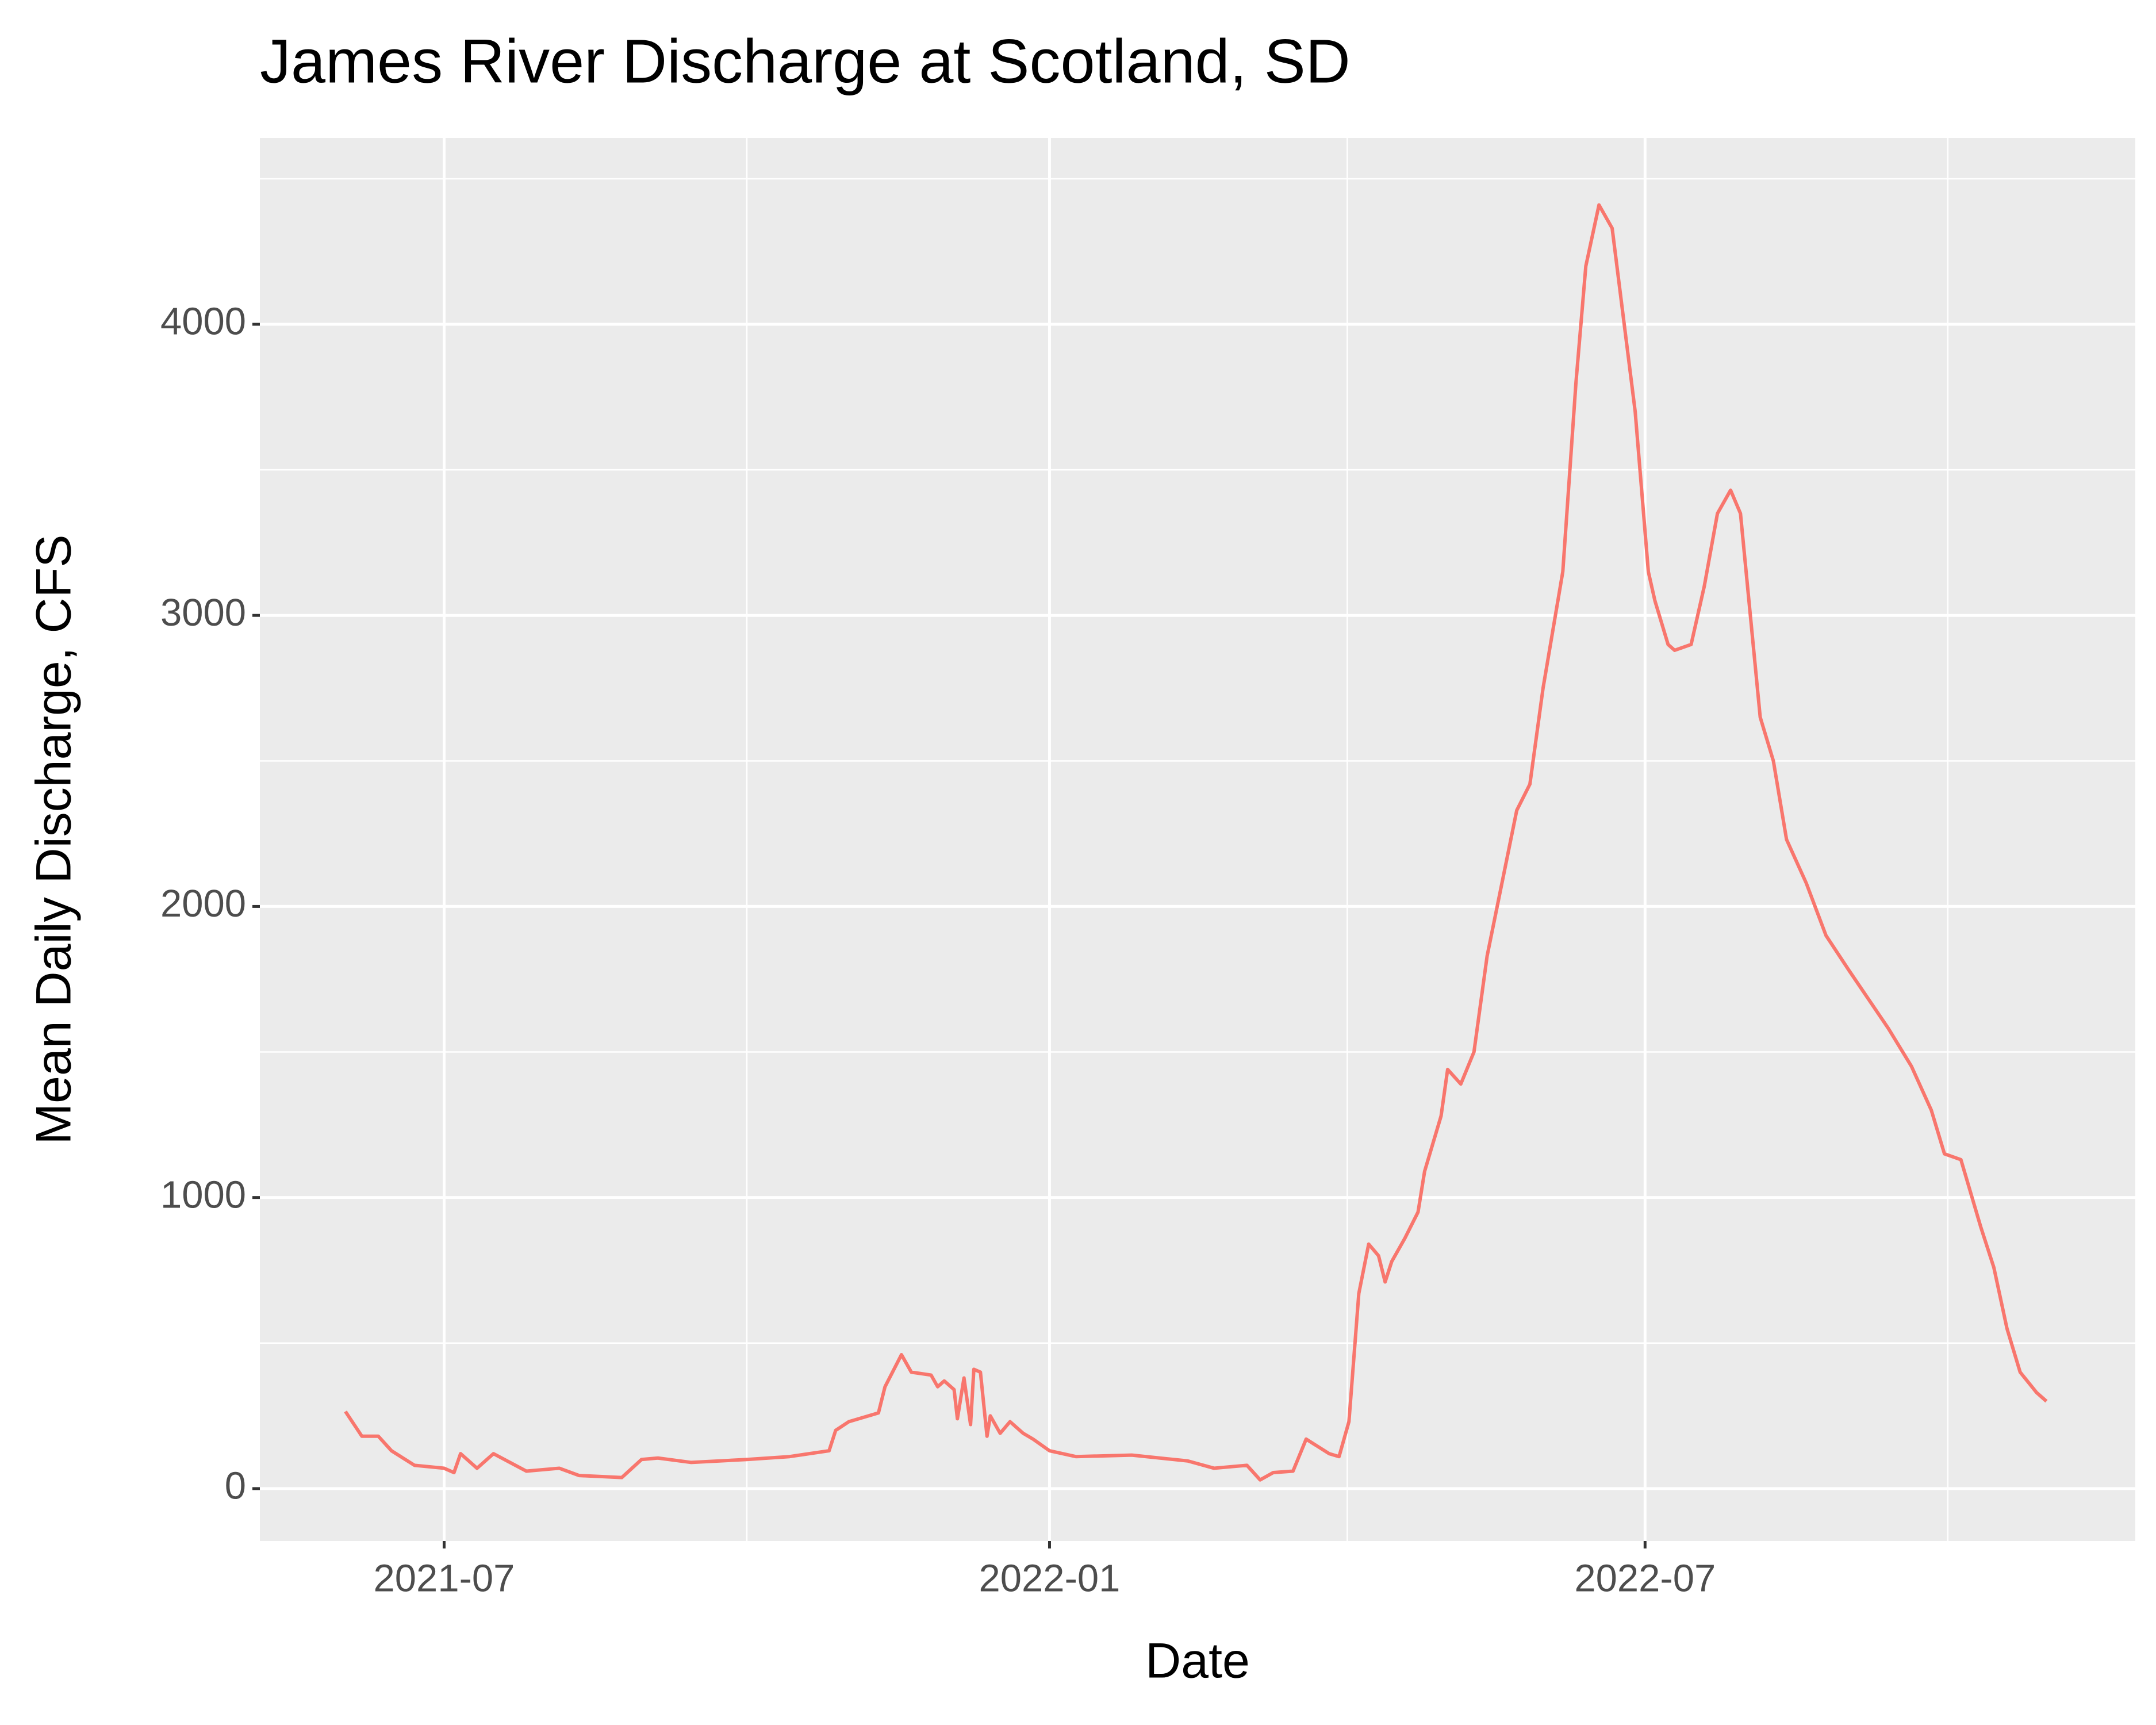 This screenshot has height=1725, width=2156. I want to click on x-axis-label: Date, so click(1197, 1661).